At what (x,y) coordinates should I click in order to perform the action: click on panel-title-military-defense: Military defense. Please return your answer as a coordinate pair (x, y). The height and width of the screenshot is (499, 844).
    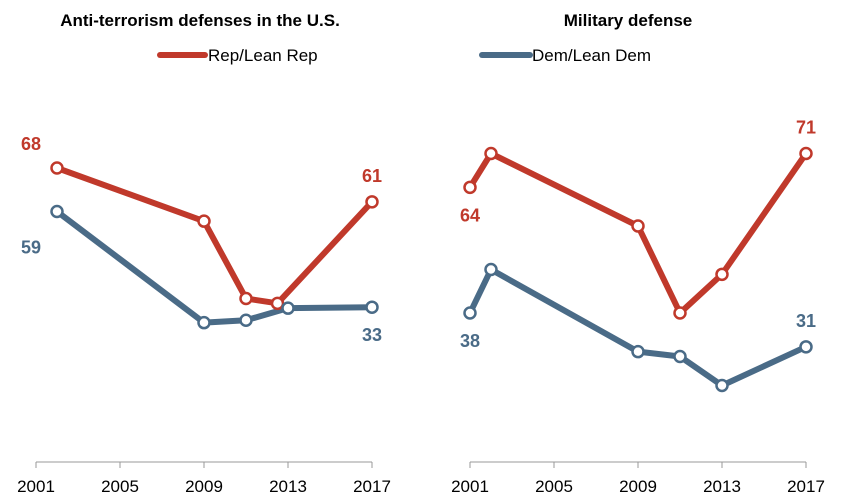
    Looking at the image, I should click on (628, 20).